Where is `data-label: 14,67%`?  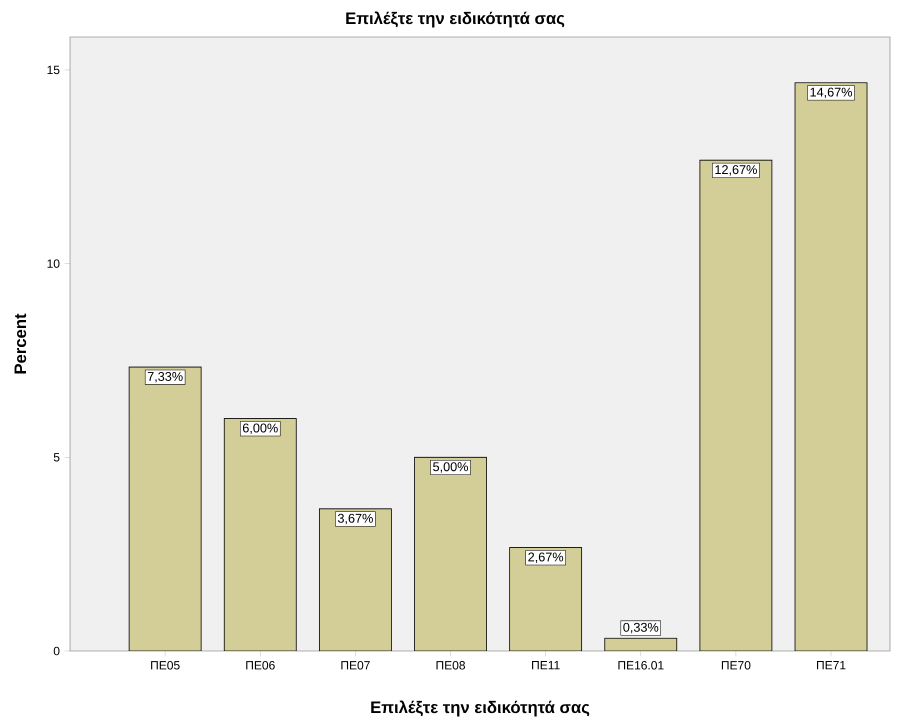
data-label: 14,67% is located at coordinates (831, 93).